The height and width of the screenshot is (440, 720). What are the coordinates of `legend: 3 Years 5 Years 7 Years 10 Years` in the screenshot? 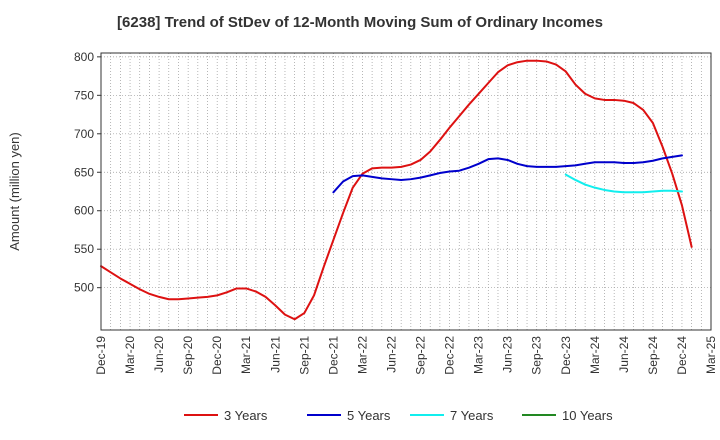 It's located at (398, 415).